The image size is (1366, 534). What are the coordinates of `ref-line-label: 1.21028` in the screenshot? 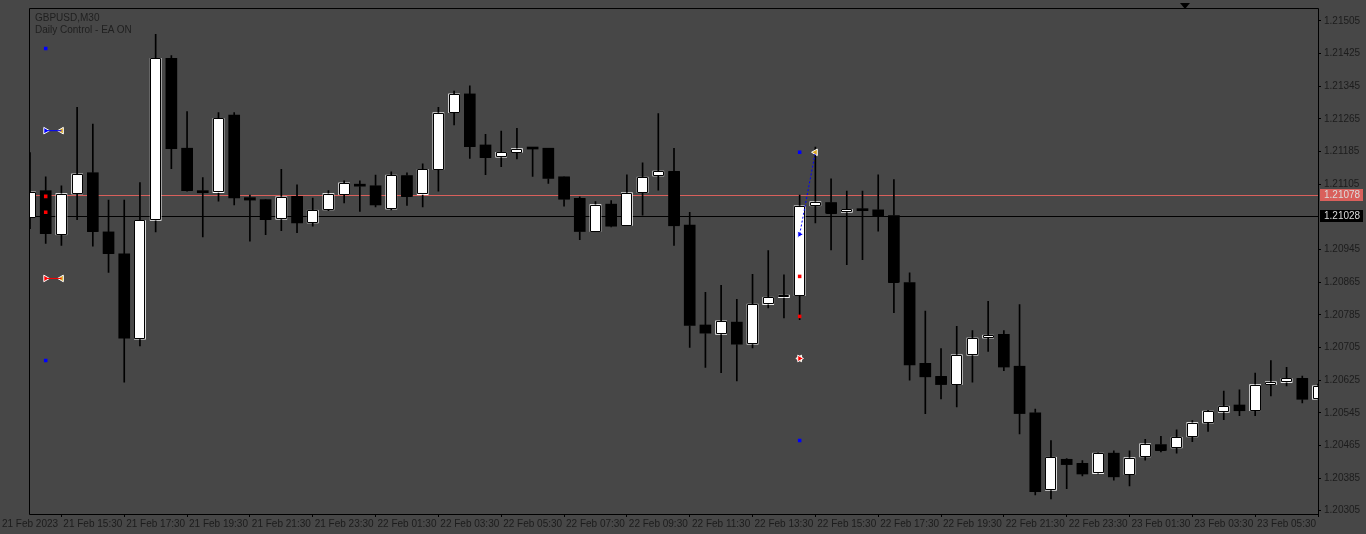 It's located at (1342, 216).